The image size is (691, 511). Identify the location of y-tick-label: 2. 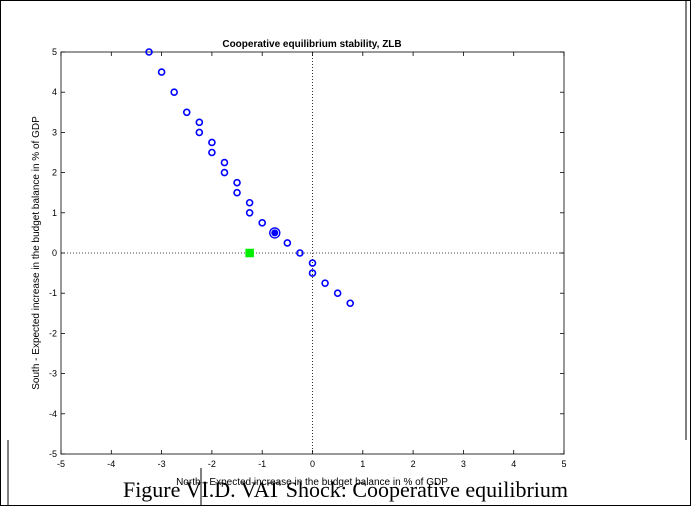
(54, 173).